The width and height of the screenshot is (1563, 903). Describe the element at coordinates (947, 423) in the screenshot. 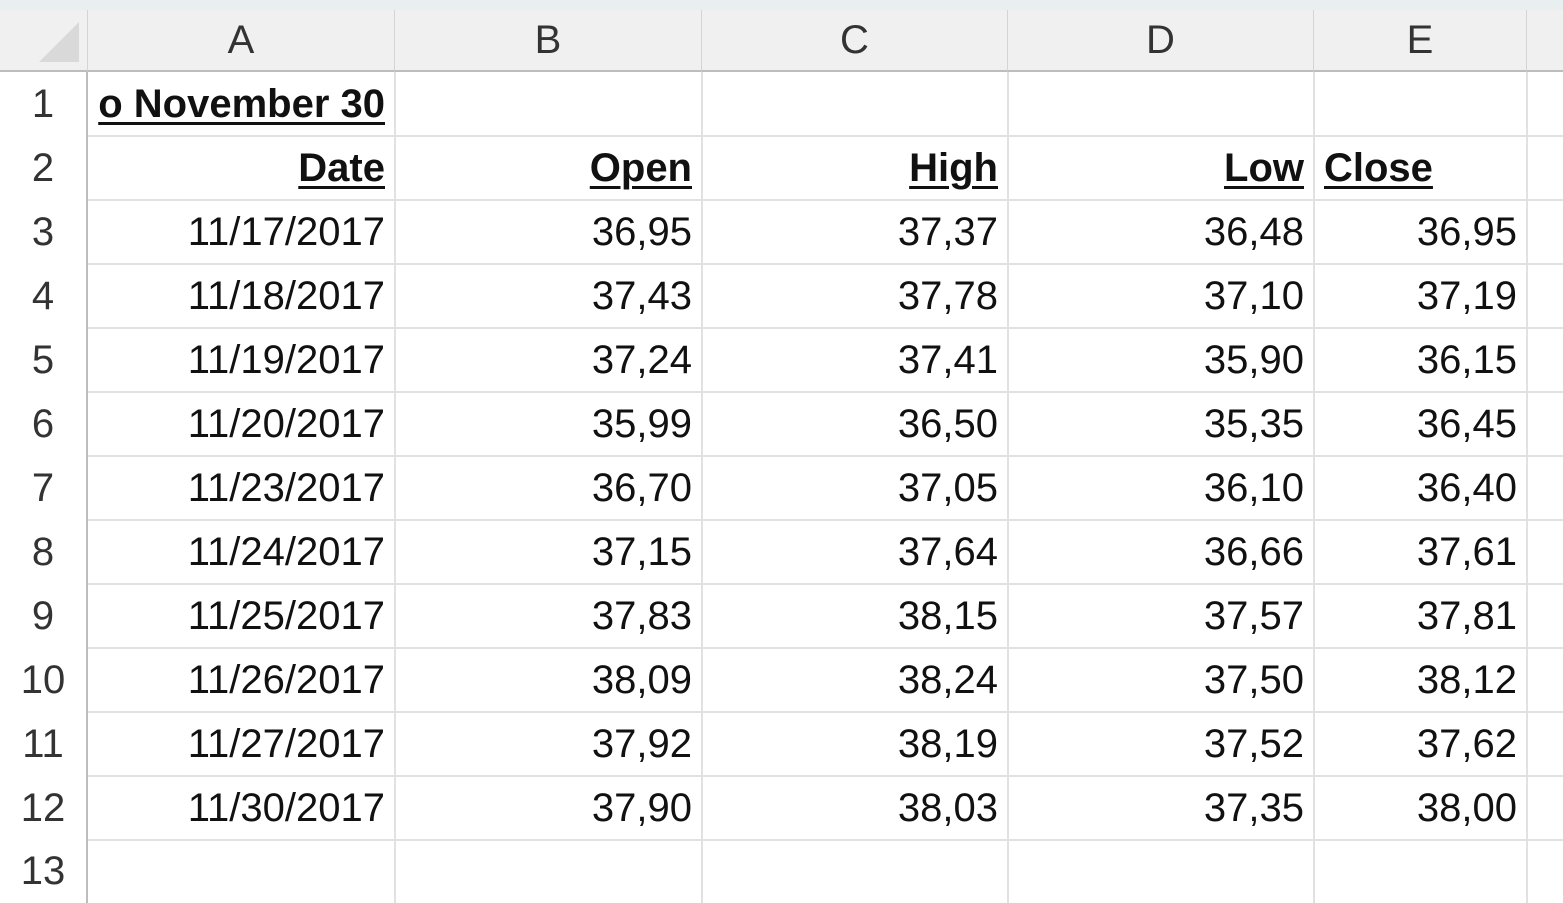

I see `table-cell-high: 36,50` at that location.